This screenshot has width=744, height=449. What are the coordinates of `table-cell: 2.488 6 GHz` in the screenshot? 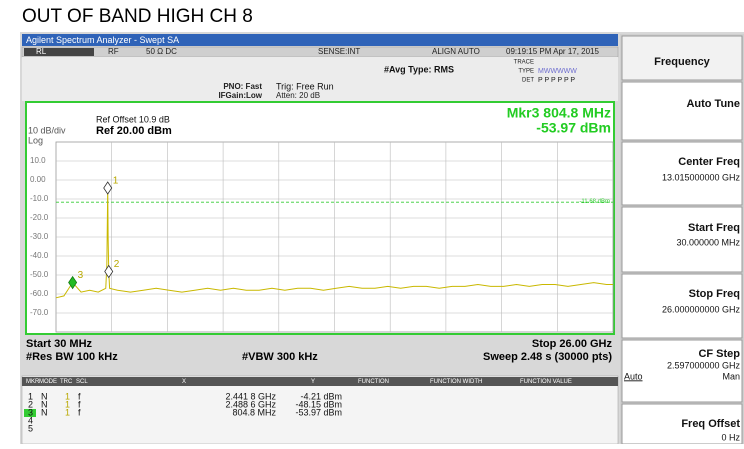 It's located at (250, 404).